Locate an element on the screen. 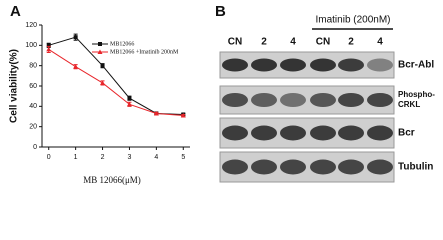  x-tick-label: 5 is located at coordinates (183, 157).